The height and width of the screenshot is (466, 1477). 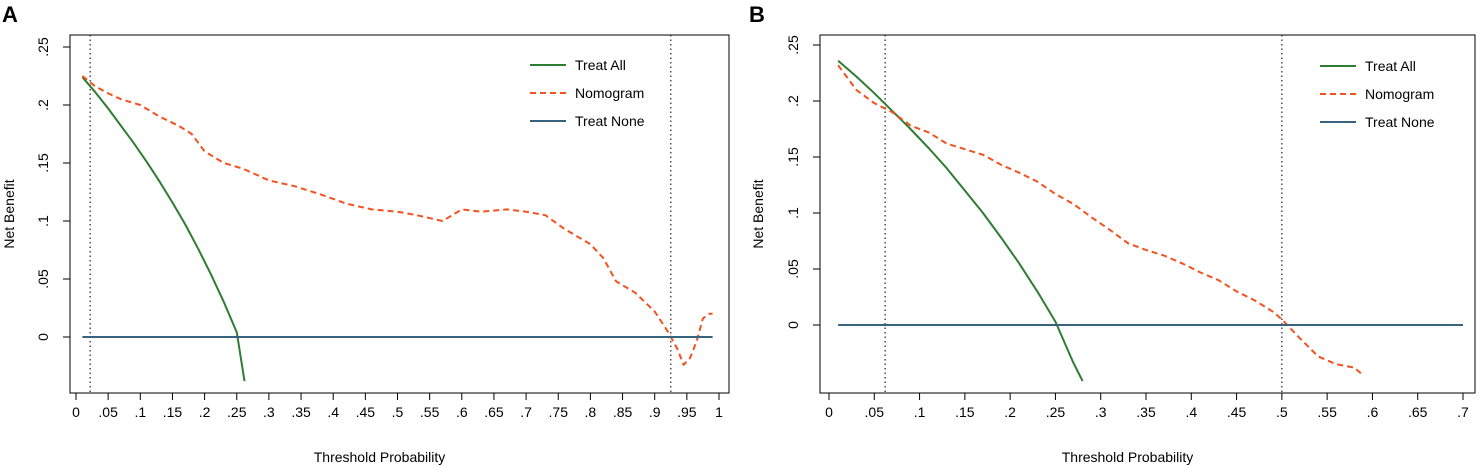 What do you see at coordinates (10, 14) in the screenshot?
I see `panel-label: A` at bounding box center [10, 14].